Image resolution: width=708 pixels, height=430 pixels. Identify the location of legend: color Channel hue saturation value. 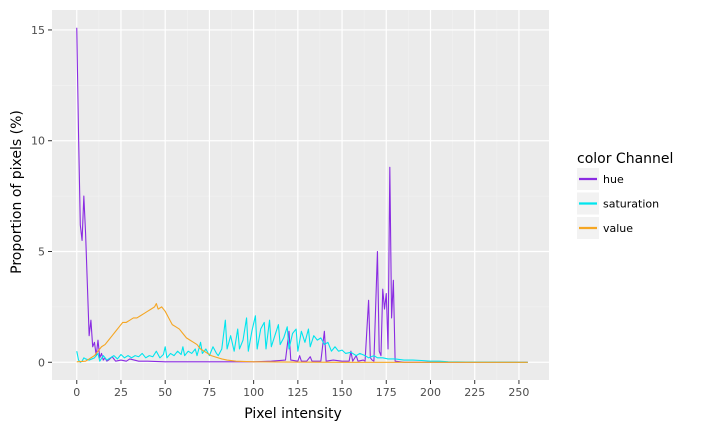
(625, 195).